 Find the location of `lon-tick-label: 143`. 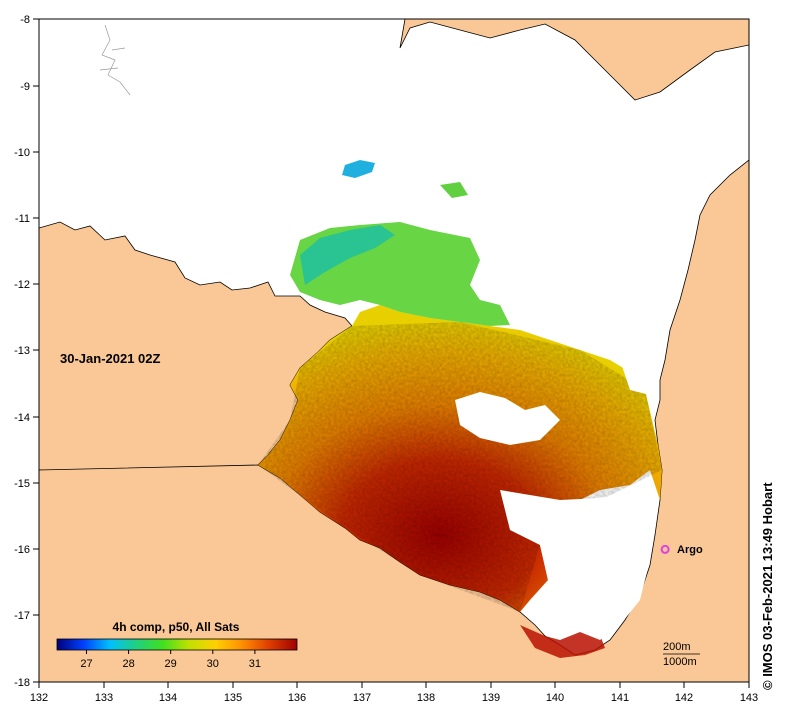

lon-tick-label: 143 is located at coordinates (749, 698).